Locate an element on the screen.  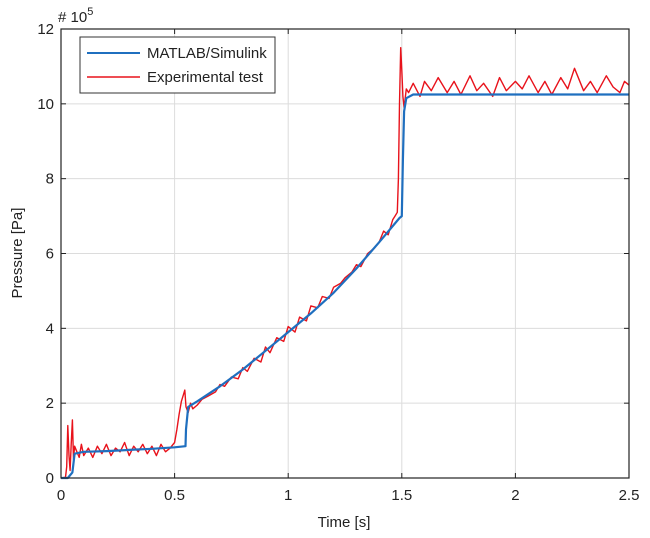
x-tick-label: 2 is located at coordinates (515, 495).